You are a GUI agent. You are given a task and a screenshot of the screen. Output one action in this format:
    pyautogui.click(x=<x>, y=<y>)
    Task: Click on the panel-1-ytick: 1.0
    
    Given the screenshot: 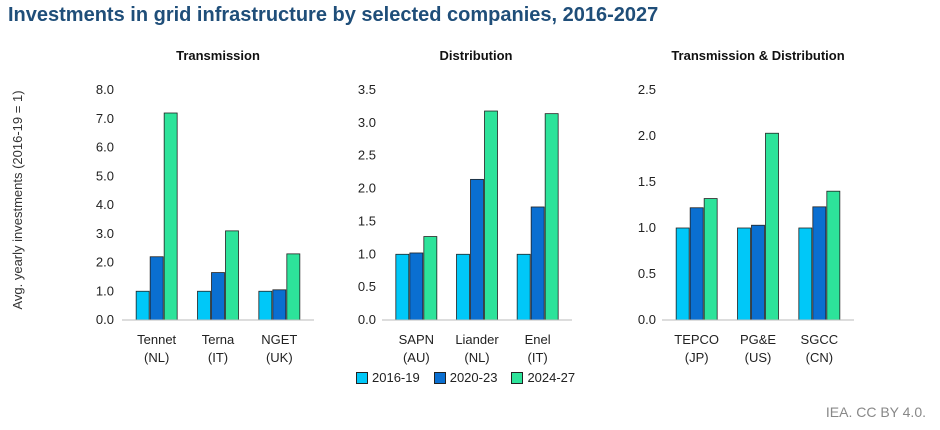 What is the action you would take?
    pyautogui.click(x=105, y=290)
    